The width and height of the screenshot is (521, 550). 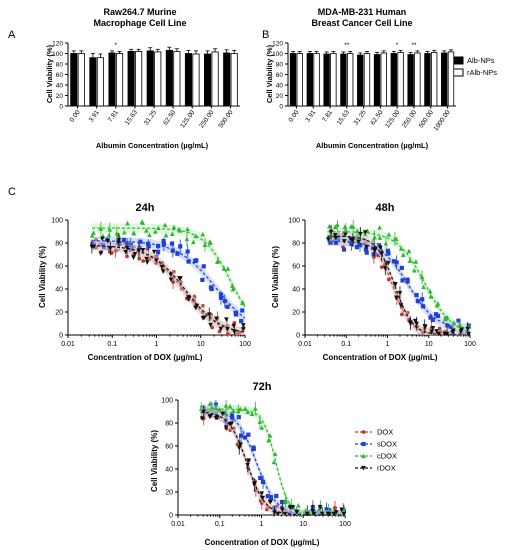 I want to click on B-x-tick-label: 250.00, so click(x=409, y=119).